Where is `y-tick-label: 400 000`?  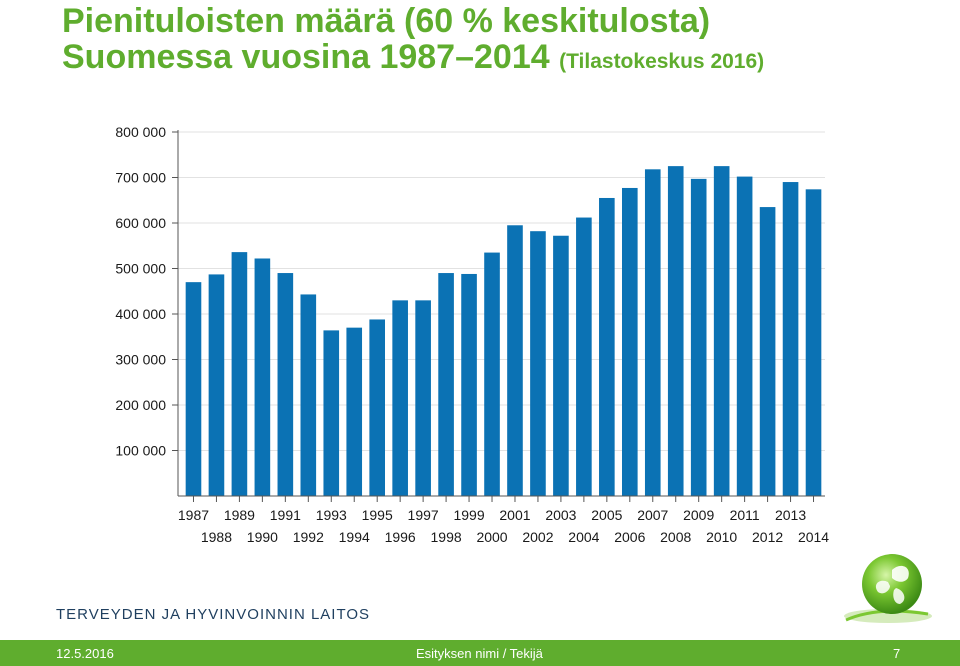
y-tick-label: 400 000 is located at coordinates (140, 314).